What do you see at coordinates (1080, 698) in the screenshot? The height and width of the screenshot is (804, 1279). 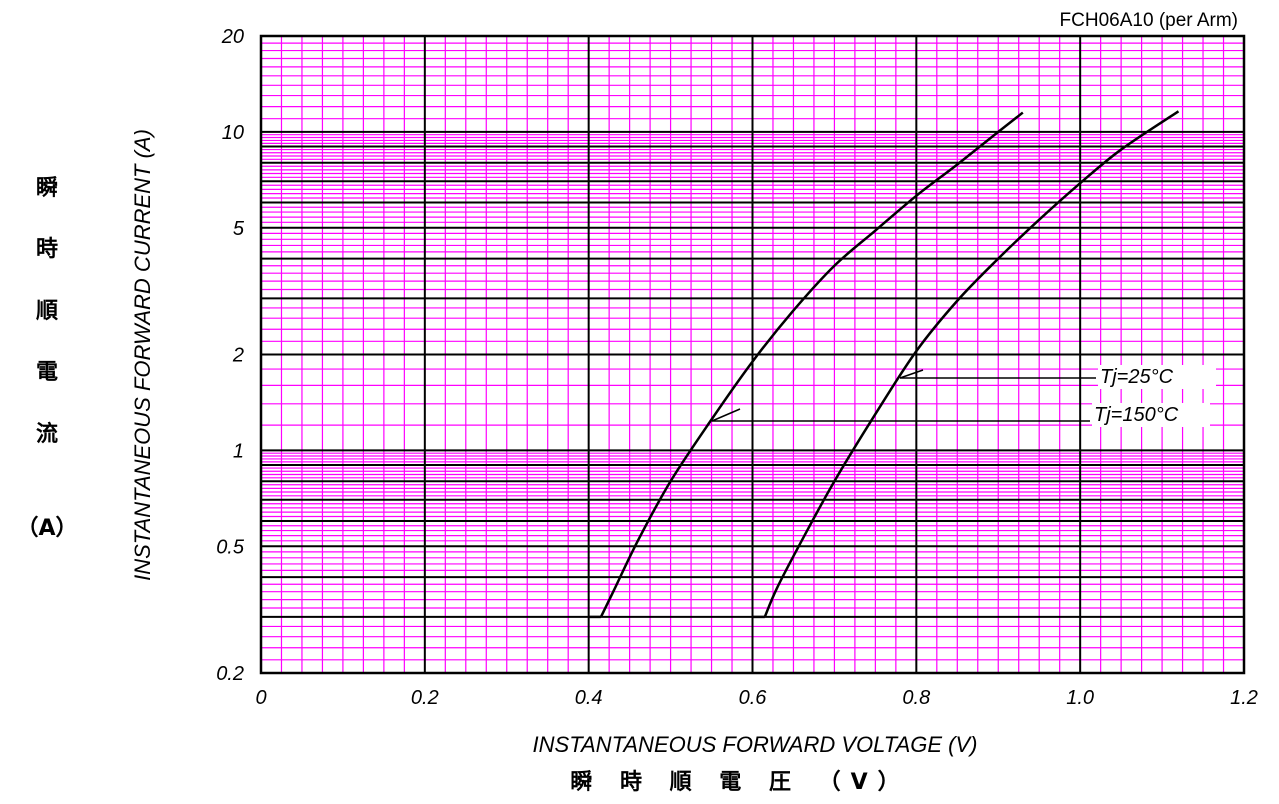 I see `x-tick-label: 1.0` at bounding box center [1080, 698].